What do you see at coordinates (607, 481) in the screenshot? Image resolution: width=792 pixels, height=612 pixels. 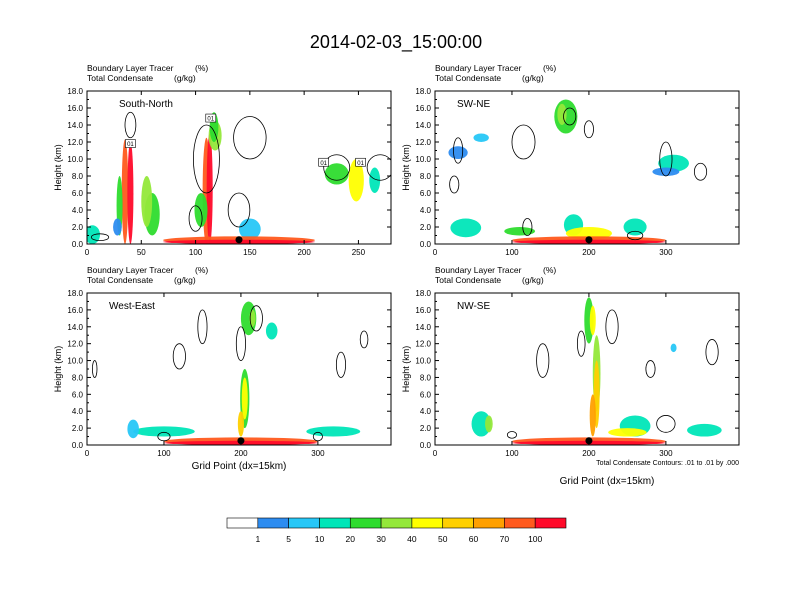 I see `x-axis-label: Grid Point (dx=15km)` at bounding box center [607, 481].